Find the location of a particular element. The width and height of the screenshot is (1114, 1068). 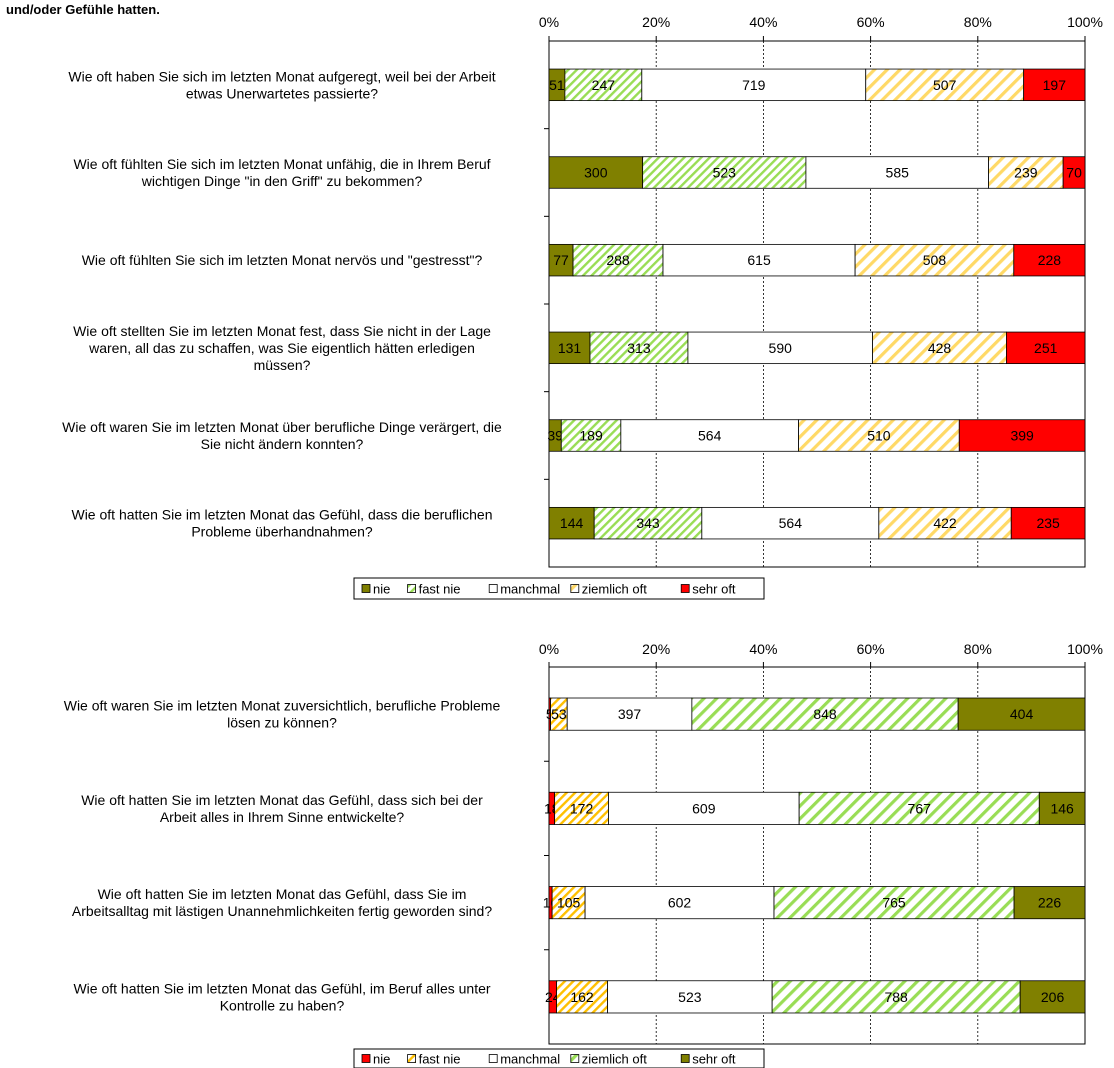

data-label: 767 is located at coordinates (920, 808).